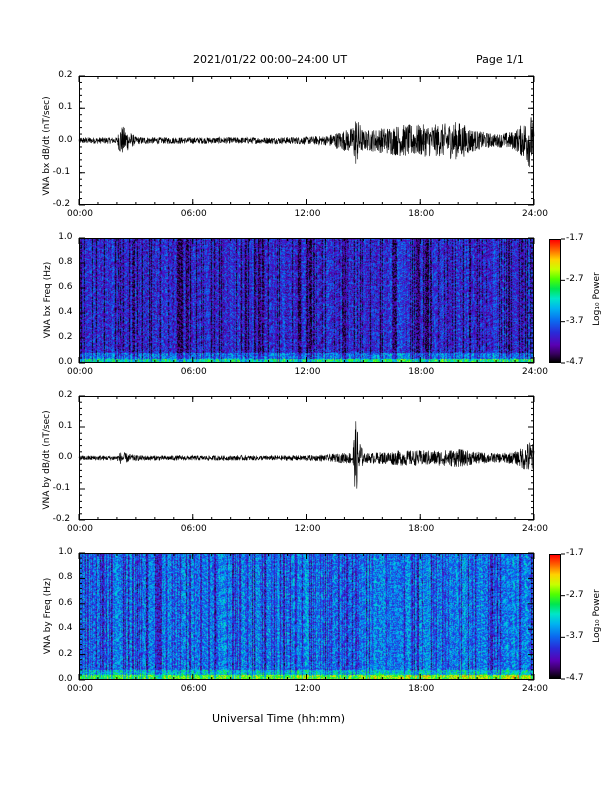 This screenshot has height=792, width=612. What do you see at coordinates (270, 59) in the screenshot?
I see `plot-date-range: 2021/01/22 00:00–24:00 UT` at bounding box center [270, 59].